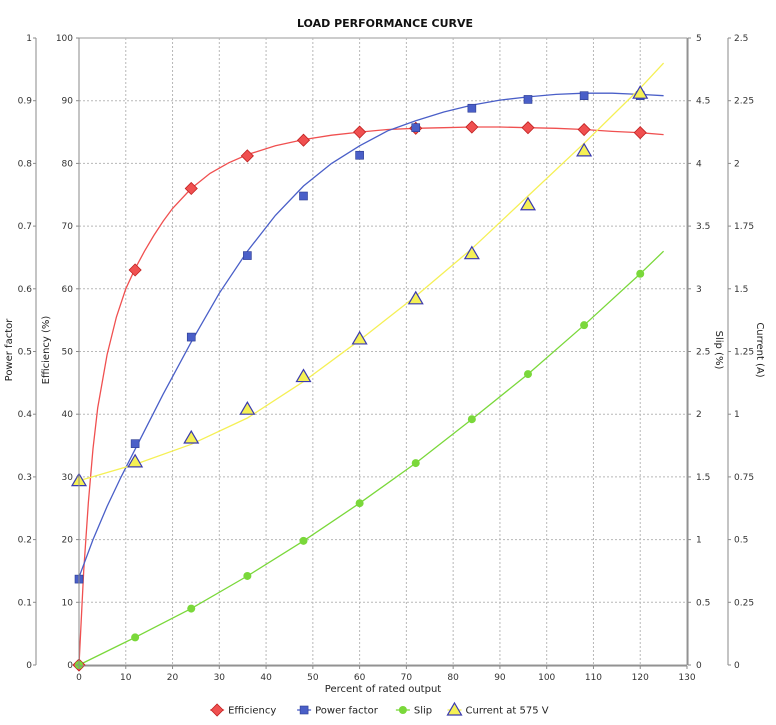 Image resolution: width=776 pixels, height=725 pixels. I want to click on legend-item-efficiency: Efficiency, so click(243, 710).